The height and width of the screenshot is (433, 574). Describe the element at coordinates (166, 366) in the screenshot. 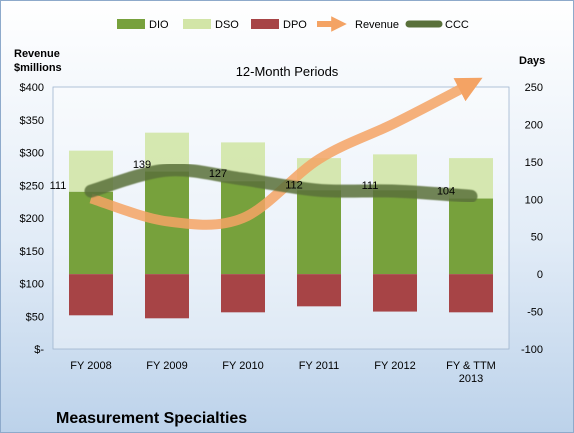

I see `category-label: FY 2009` at that location.